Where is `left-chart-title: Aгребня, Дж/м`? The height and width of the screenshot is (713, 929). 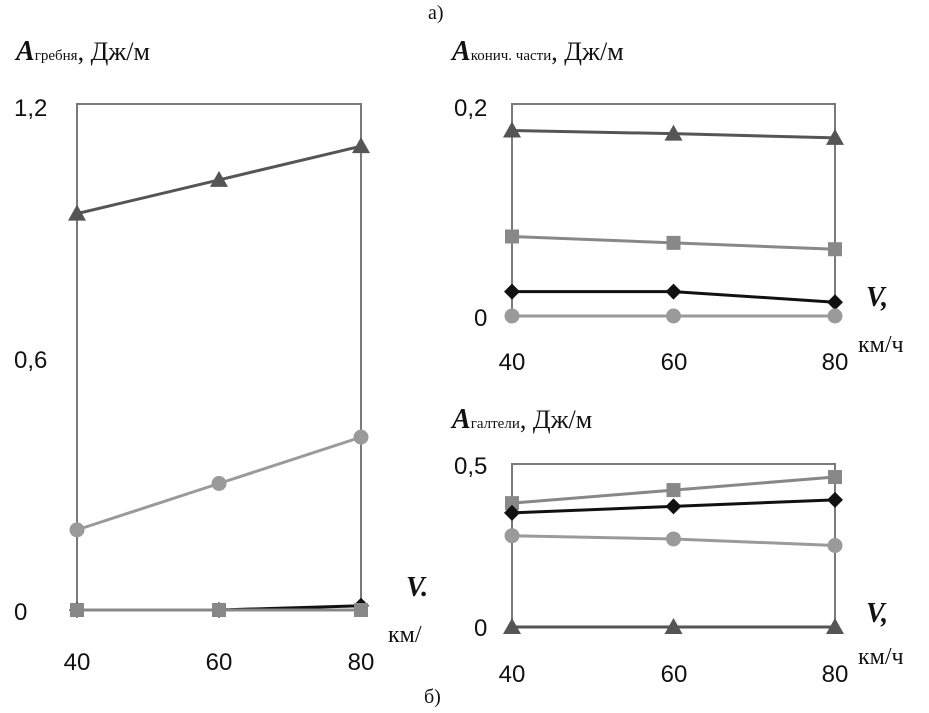 left-chart-title: Aгребня, Дж/м is located at coordinates (83, 52).